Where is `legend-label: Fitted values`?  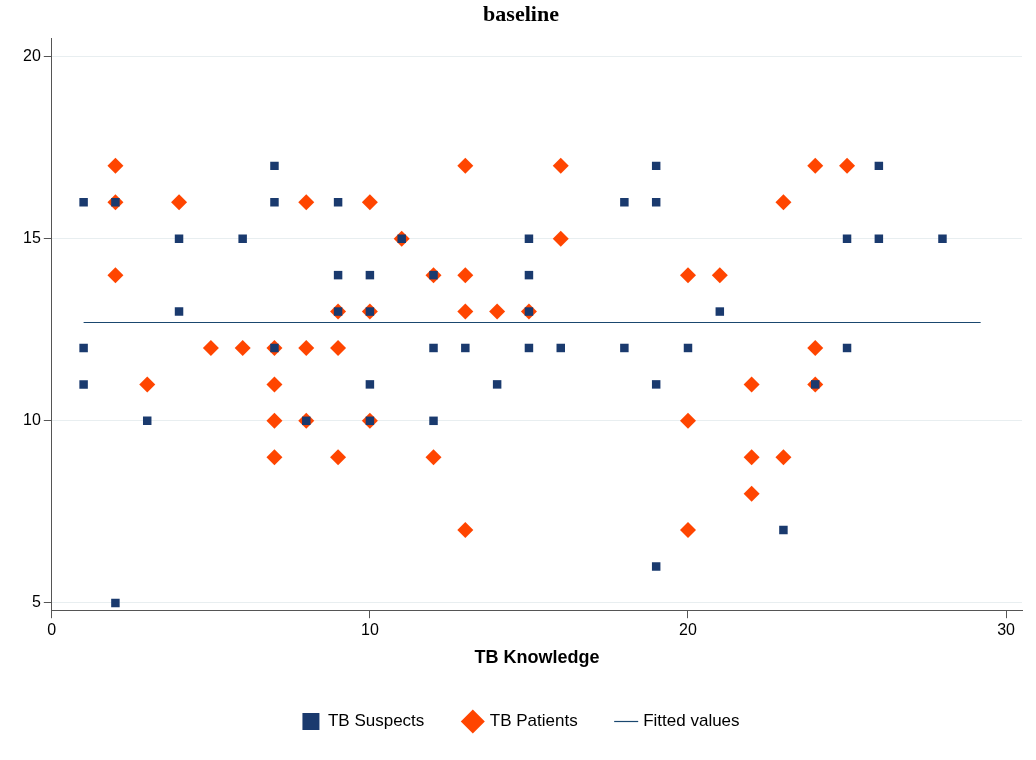 legend-label: Fitted values is located at coordinates (691, 721).